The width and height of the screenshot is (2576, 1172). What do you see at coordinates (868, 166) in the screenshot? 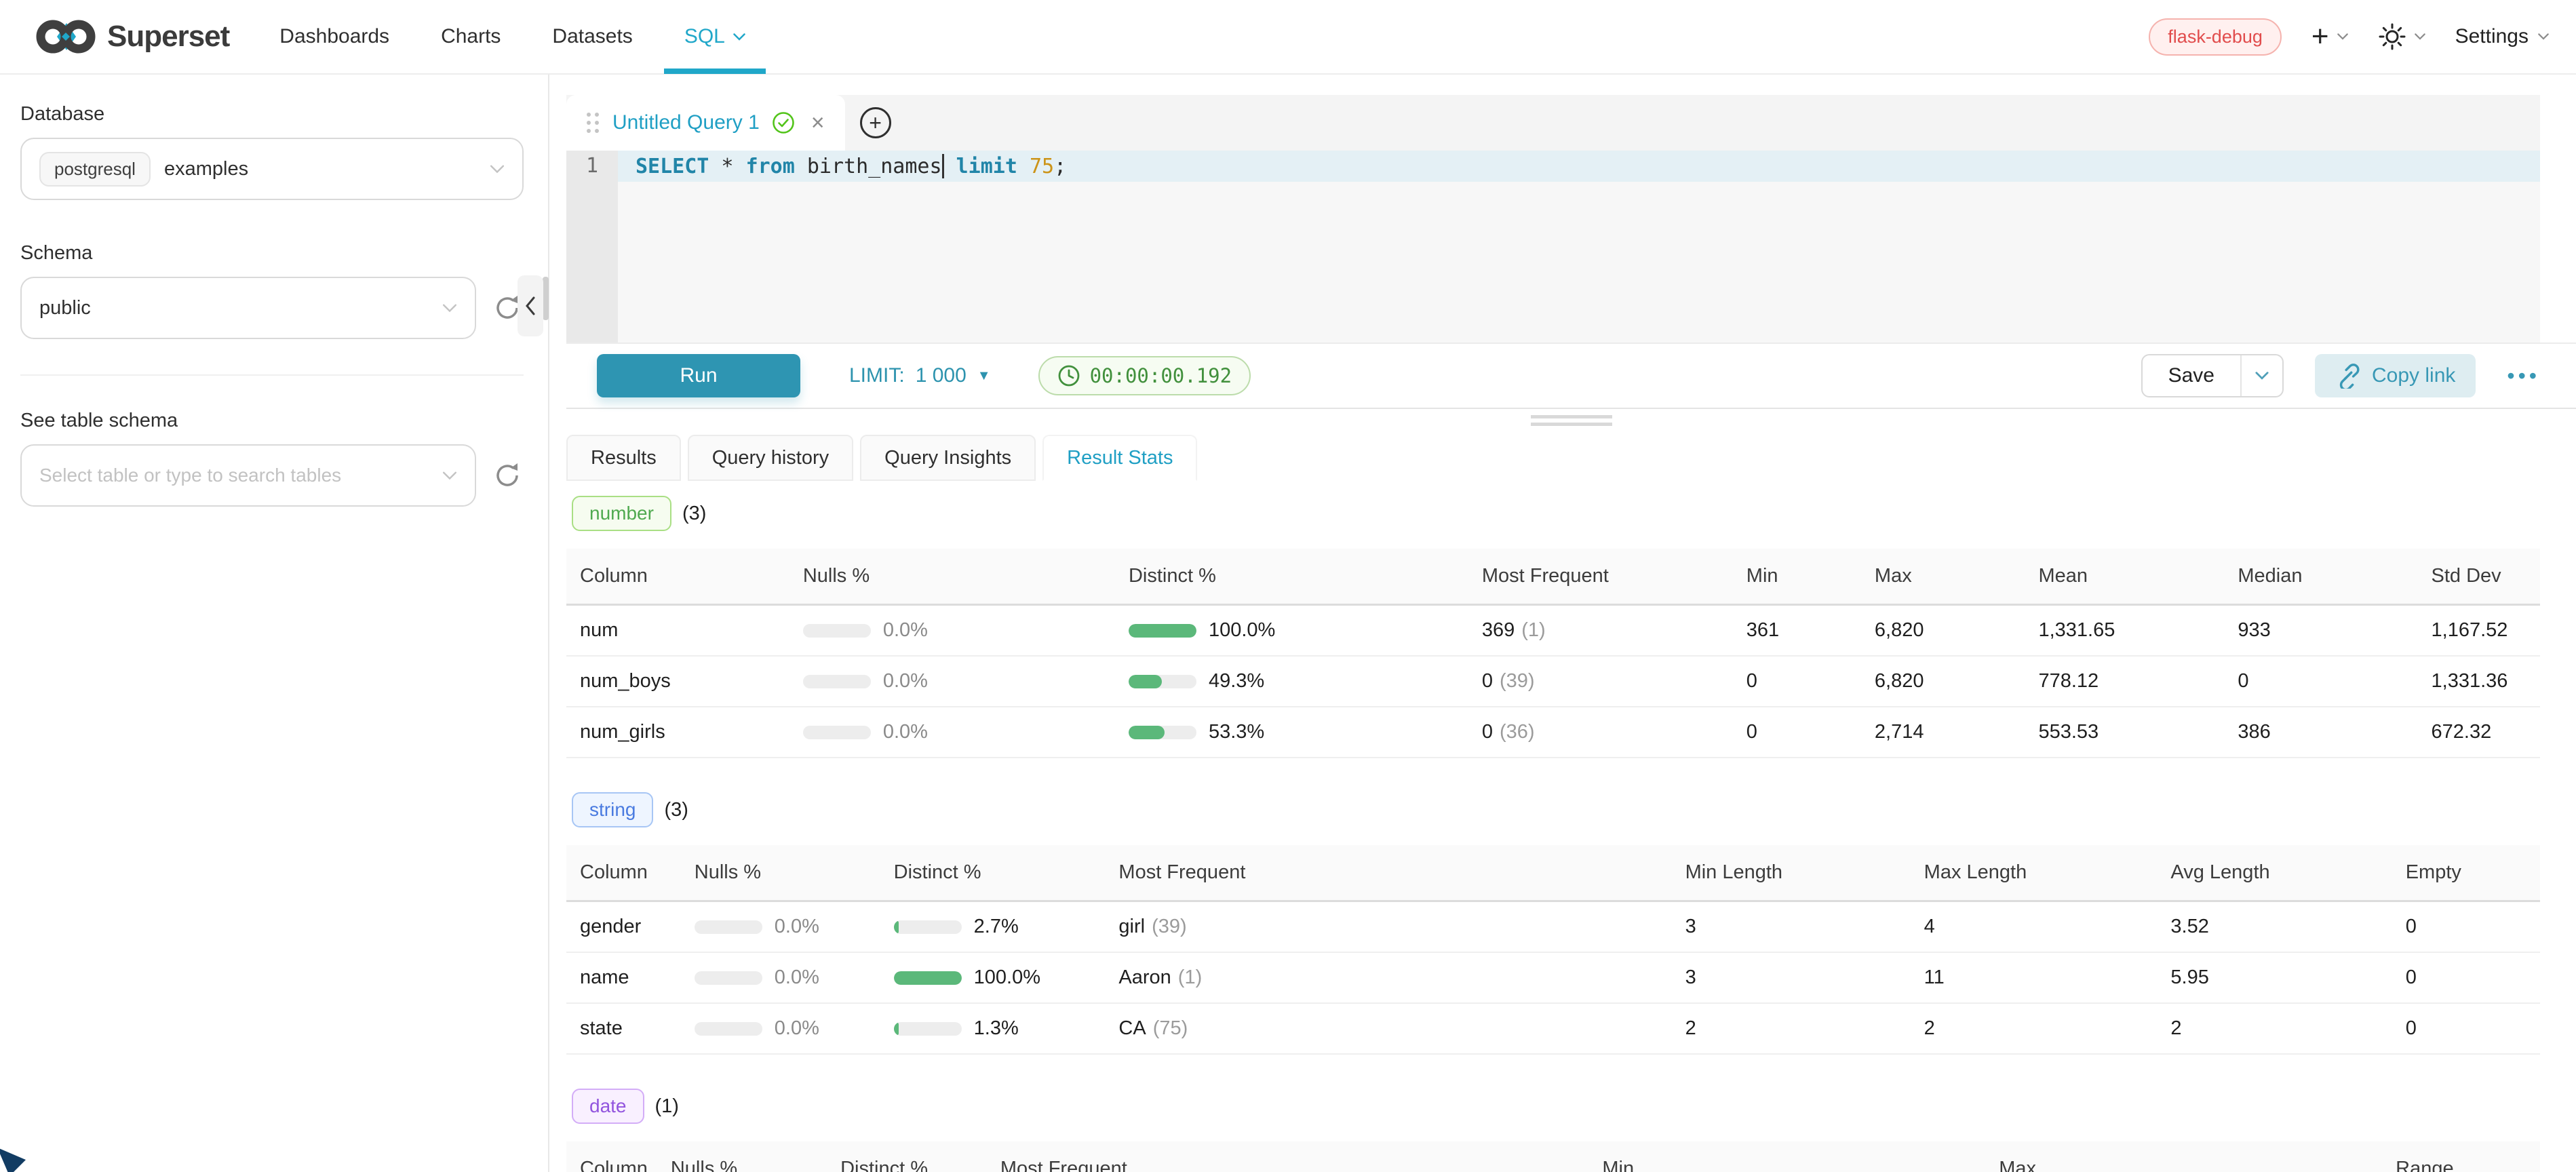
I see `code-token: birth_names` at bounding box center [868, 166].